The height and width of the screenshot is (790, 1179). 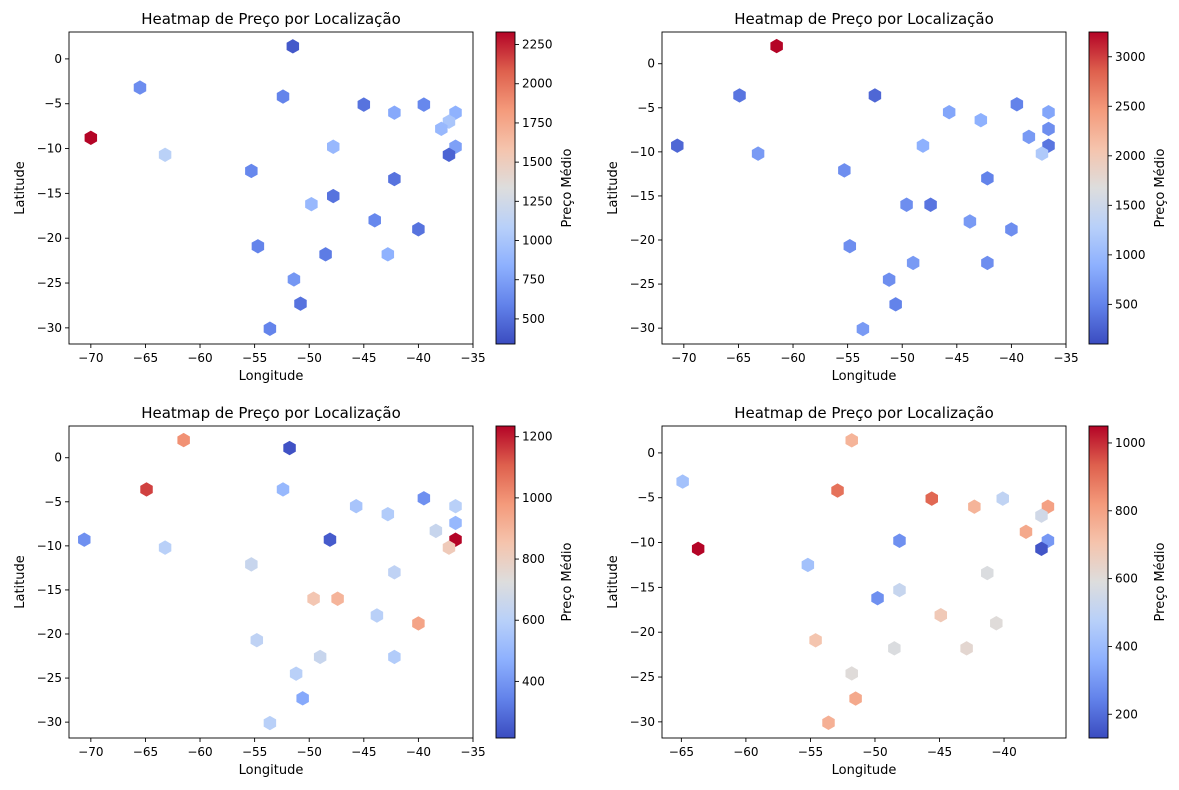 I want to click on colorbar-tick-label: 1250, so click(x=537, y=201).